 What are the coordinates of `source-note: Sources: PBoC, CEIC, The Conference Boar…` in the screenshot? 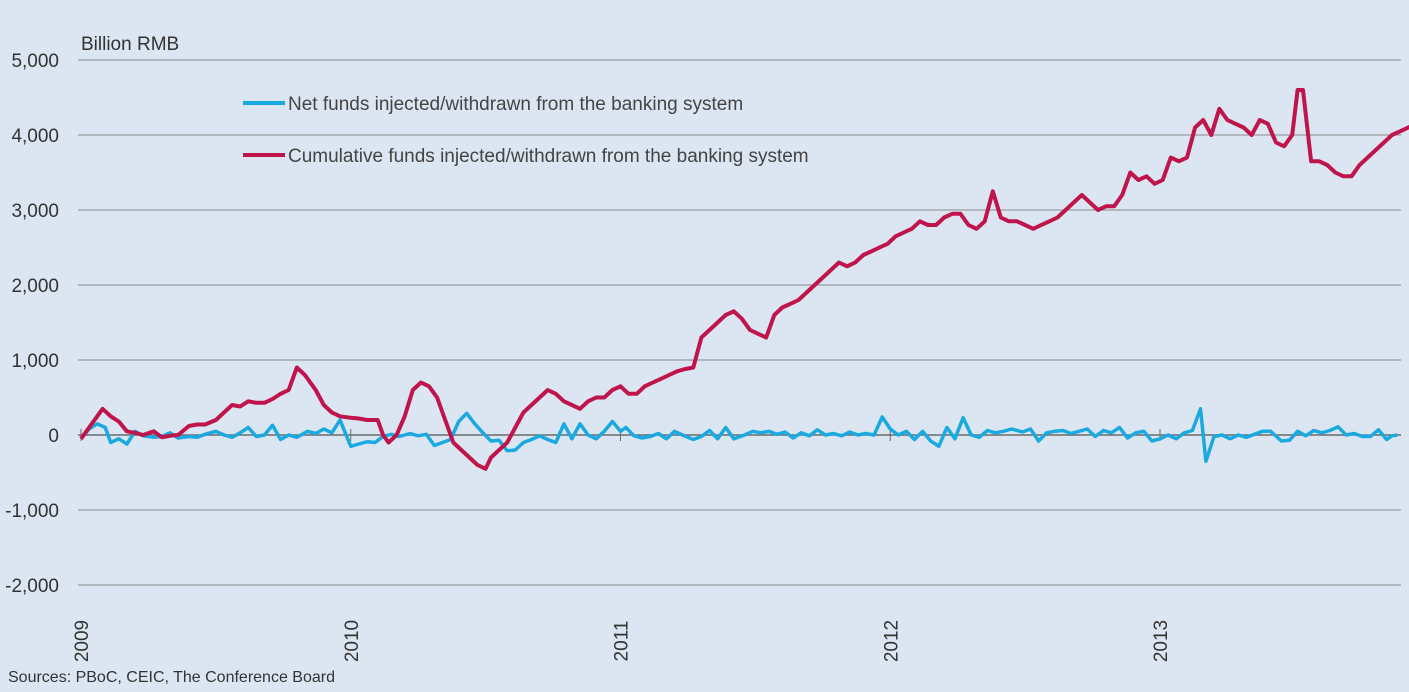 It's located at (171, 677).